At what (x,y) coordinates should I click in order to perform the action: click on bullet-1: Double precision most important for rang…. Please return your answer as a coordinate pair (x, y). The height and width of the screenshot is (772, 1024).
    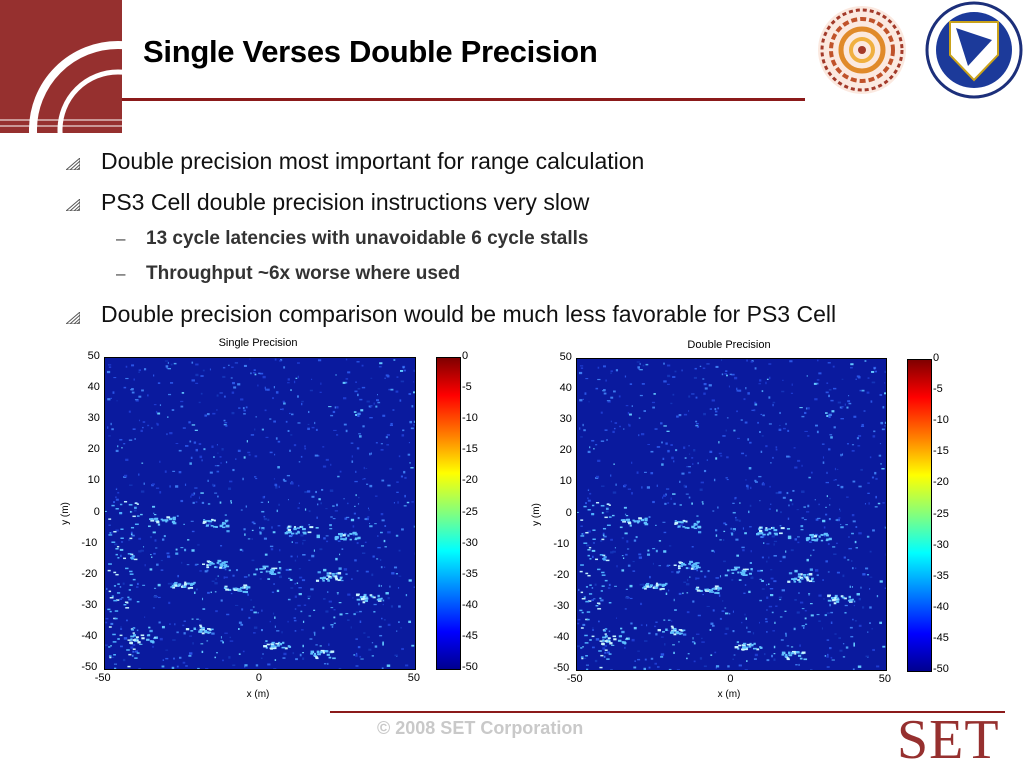
    Looking at the image, I should click on (372, 161).